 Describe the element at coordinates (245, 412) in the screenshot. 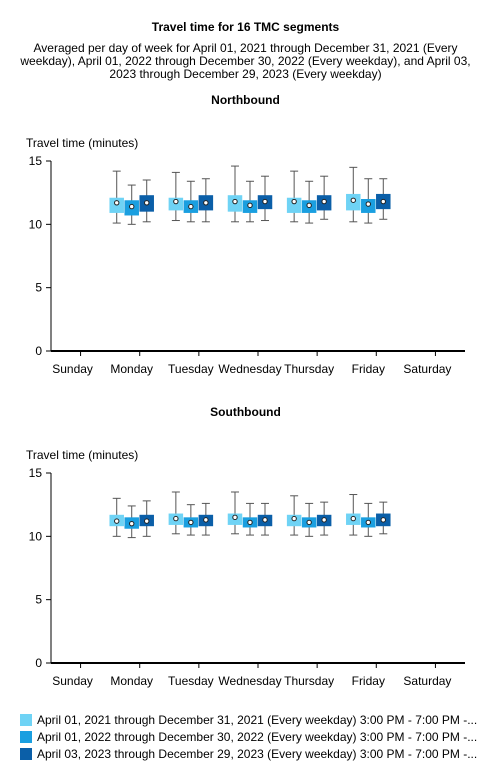

I see `panel-title: Southbound` at that location.